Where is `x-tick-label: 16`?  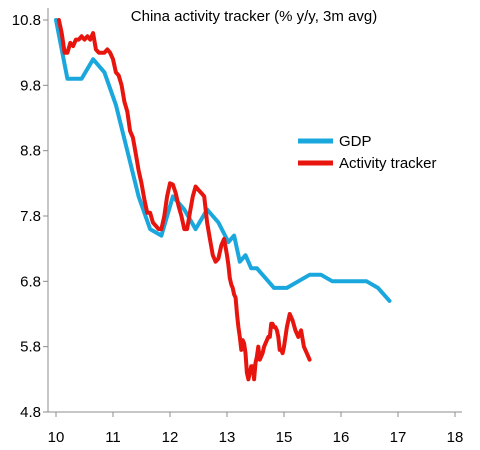 x-tick-label: 16 is located at coordinates (341, 437).